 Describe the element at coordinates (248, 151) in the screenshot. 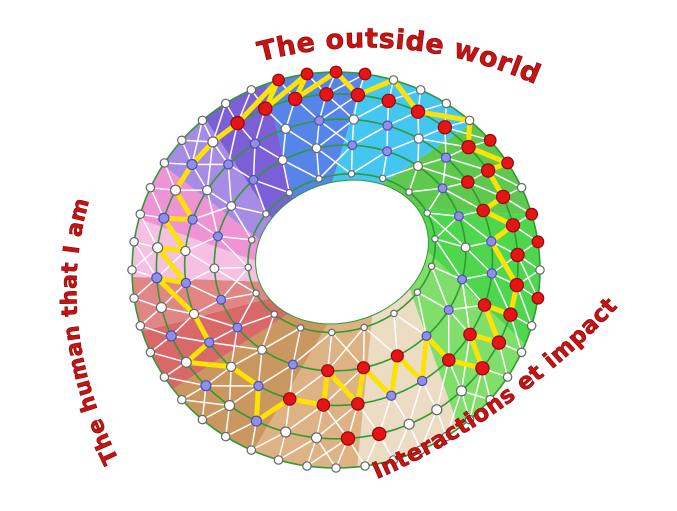

I see `sector-purple-dark` at that location.